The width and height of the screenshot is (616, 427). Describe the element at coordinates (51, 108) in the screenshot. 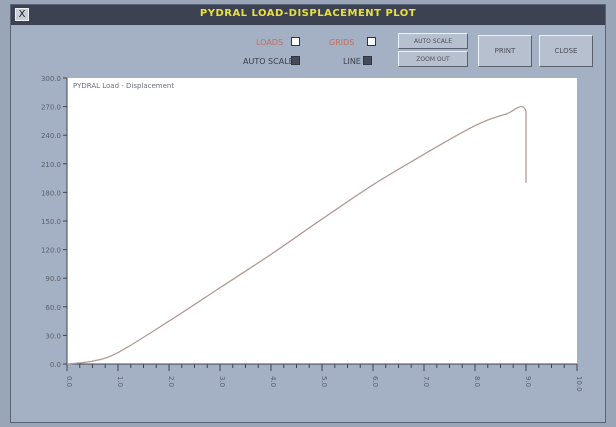

I see `y-tick-label: 270.0` at that location.